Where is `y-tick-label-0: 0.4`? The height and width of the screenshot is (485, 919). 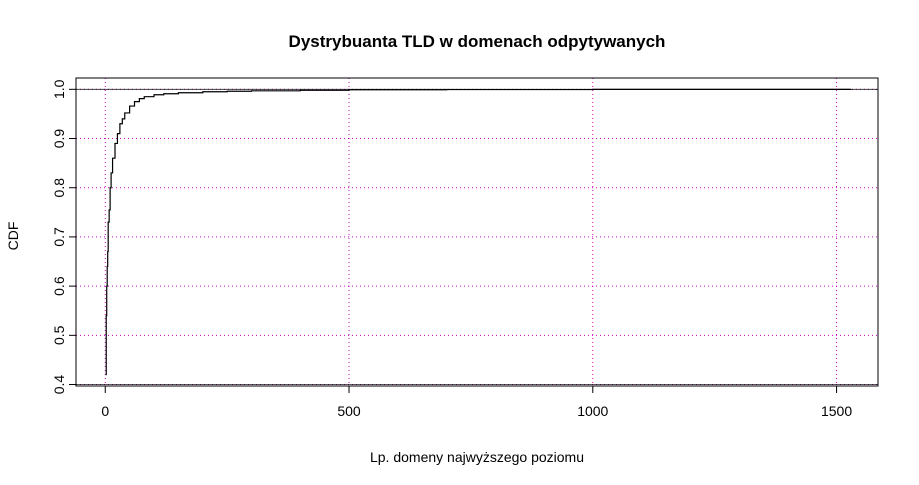 y-tick-label-0: 0.4 is located at coordinates (59, 385).